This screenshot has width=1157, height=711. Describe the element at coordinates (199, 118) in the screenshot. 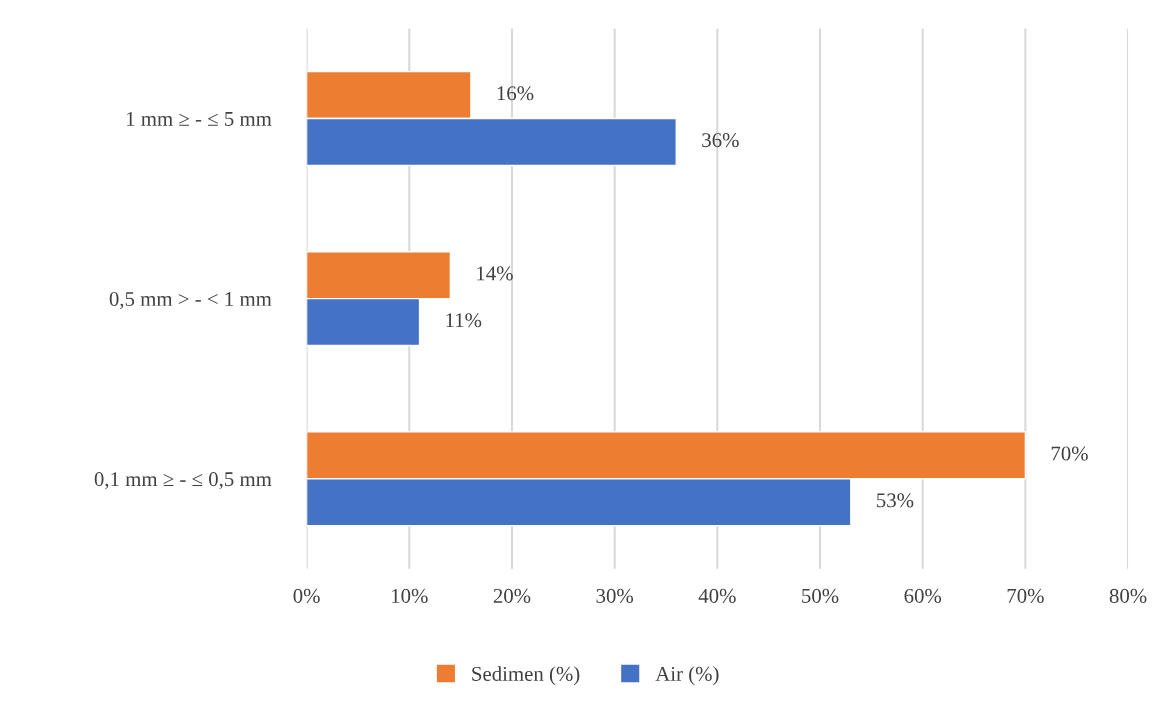

I see `y-tick-label: 1 mm ≥ - ≤ 5 mm` at that location.